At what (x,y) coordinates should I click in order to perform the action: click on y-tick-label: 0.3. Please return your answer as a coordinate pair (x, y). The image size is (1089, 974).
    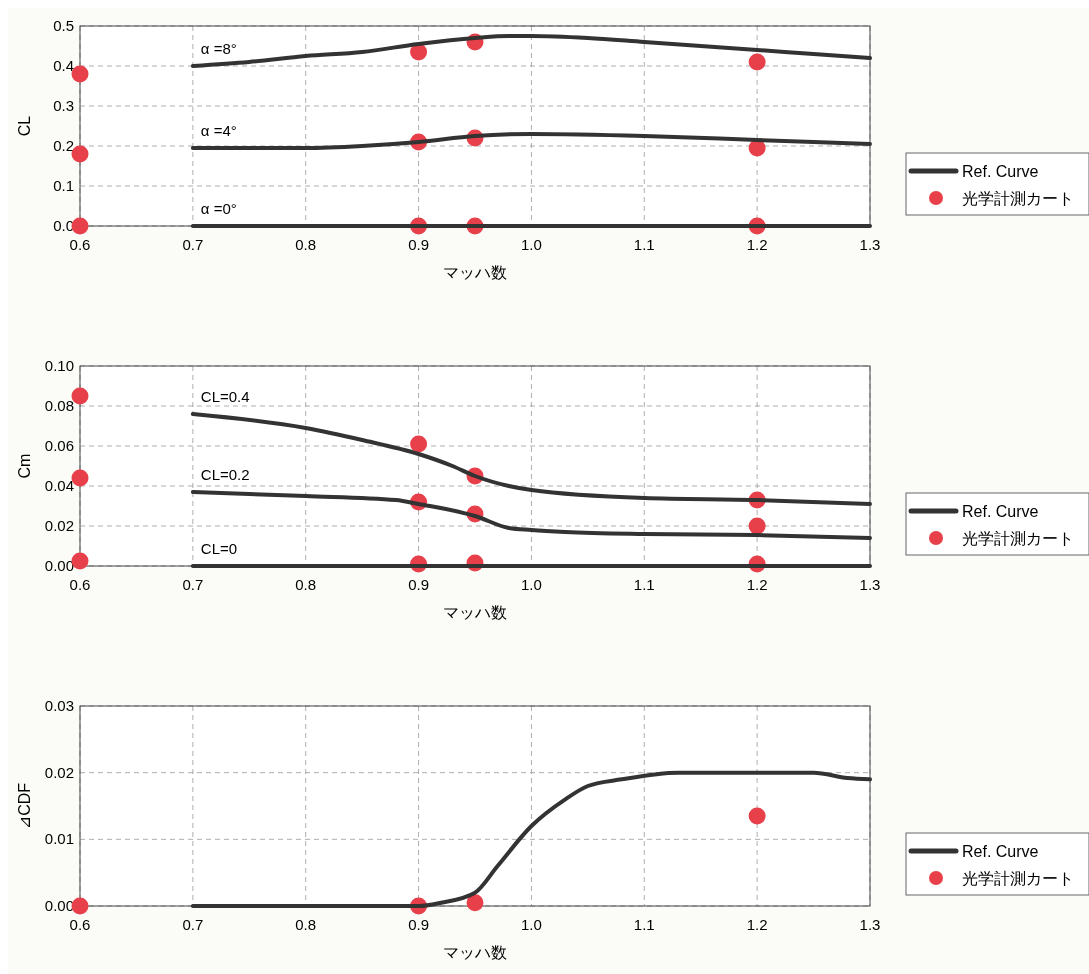
    Looking at the image, I should click on (63, 105).